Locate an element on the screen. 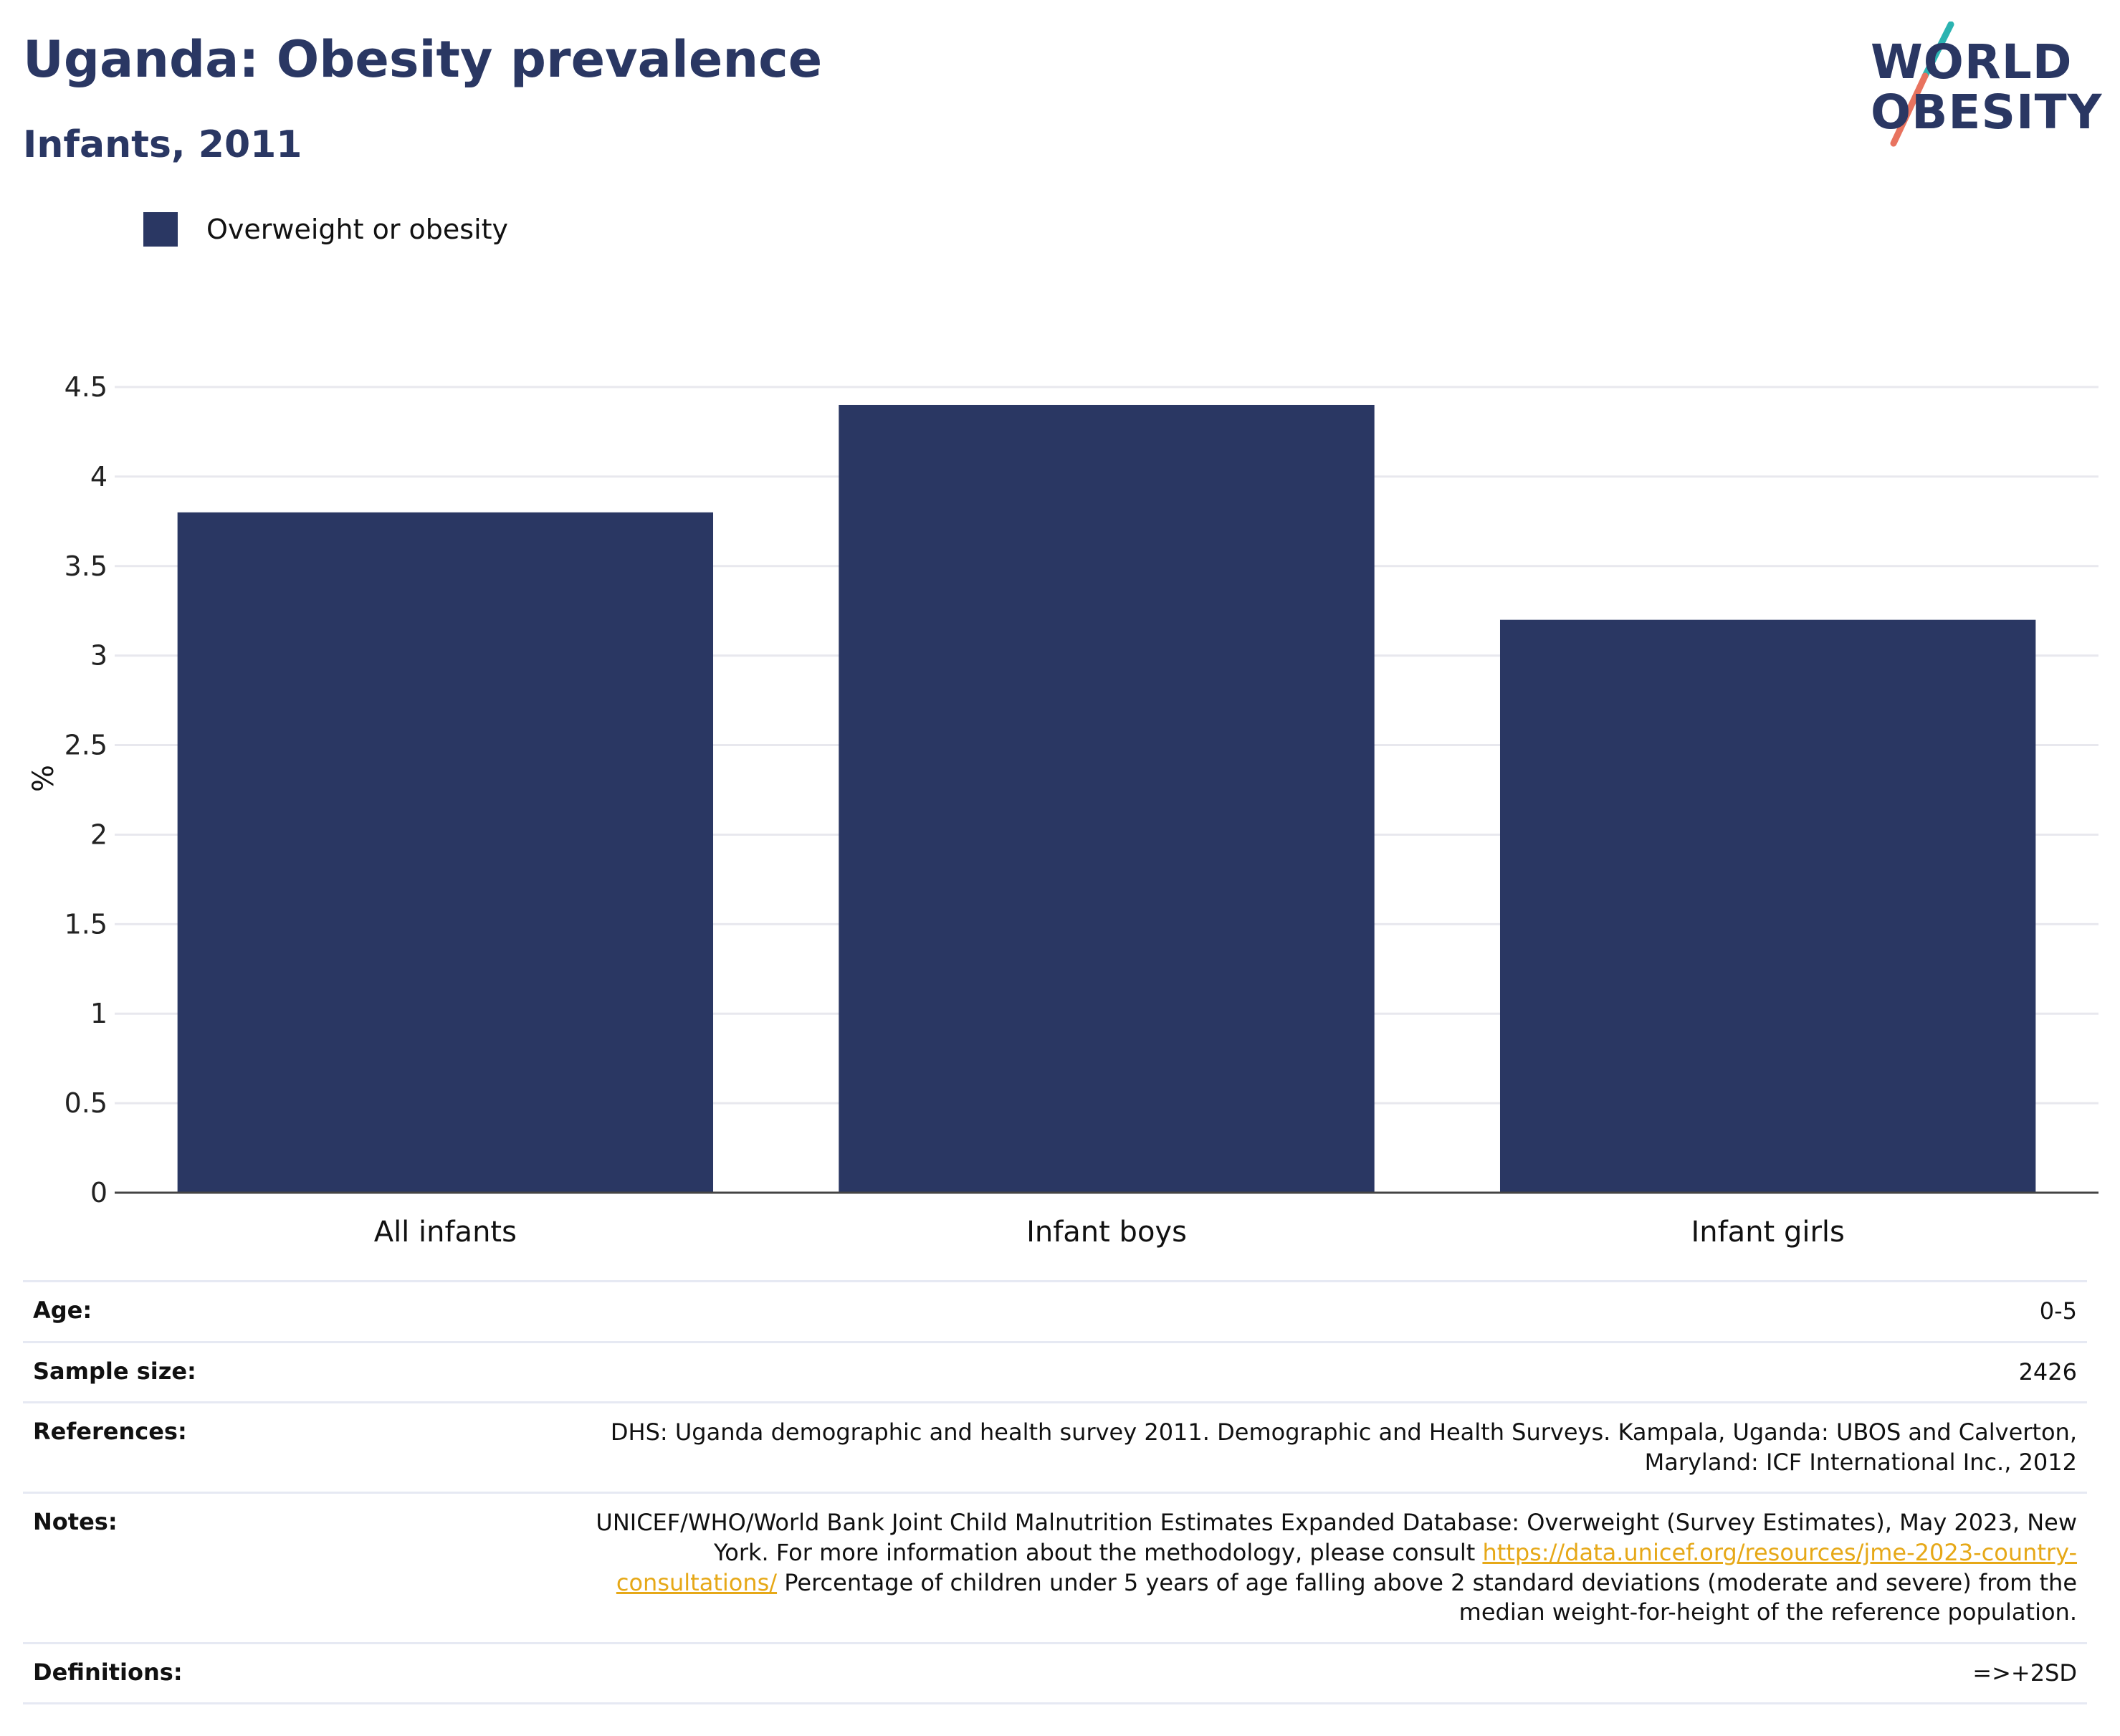 This screenshot has height=1736, width=2120. y-tick-label: 0 is located at coordinates (99, 1192).